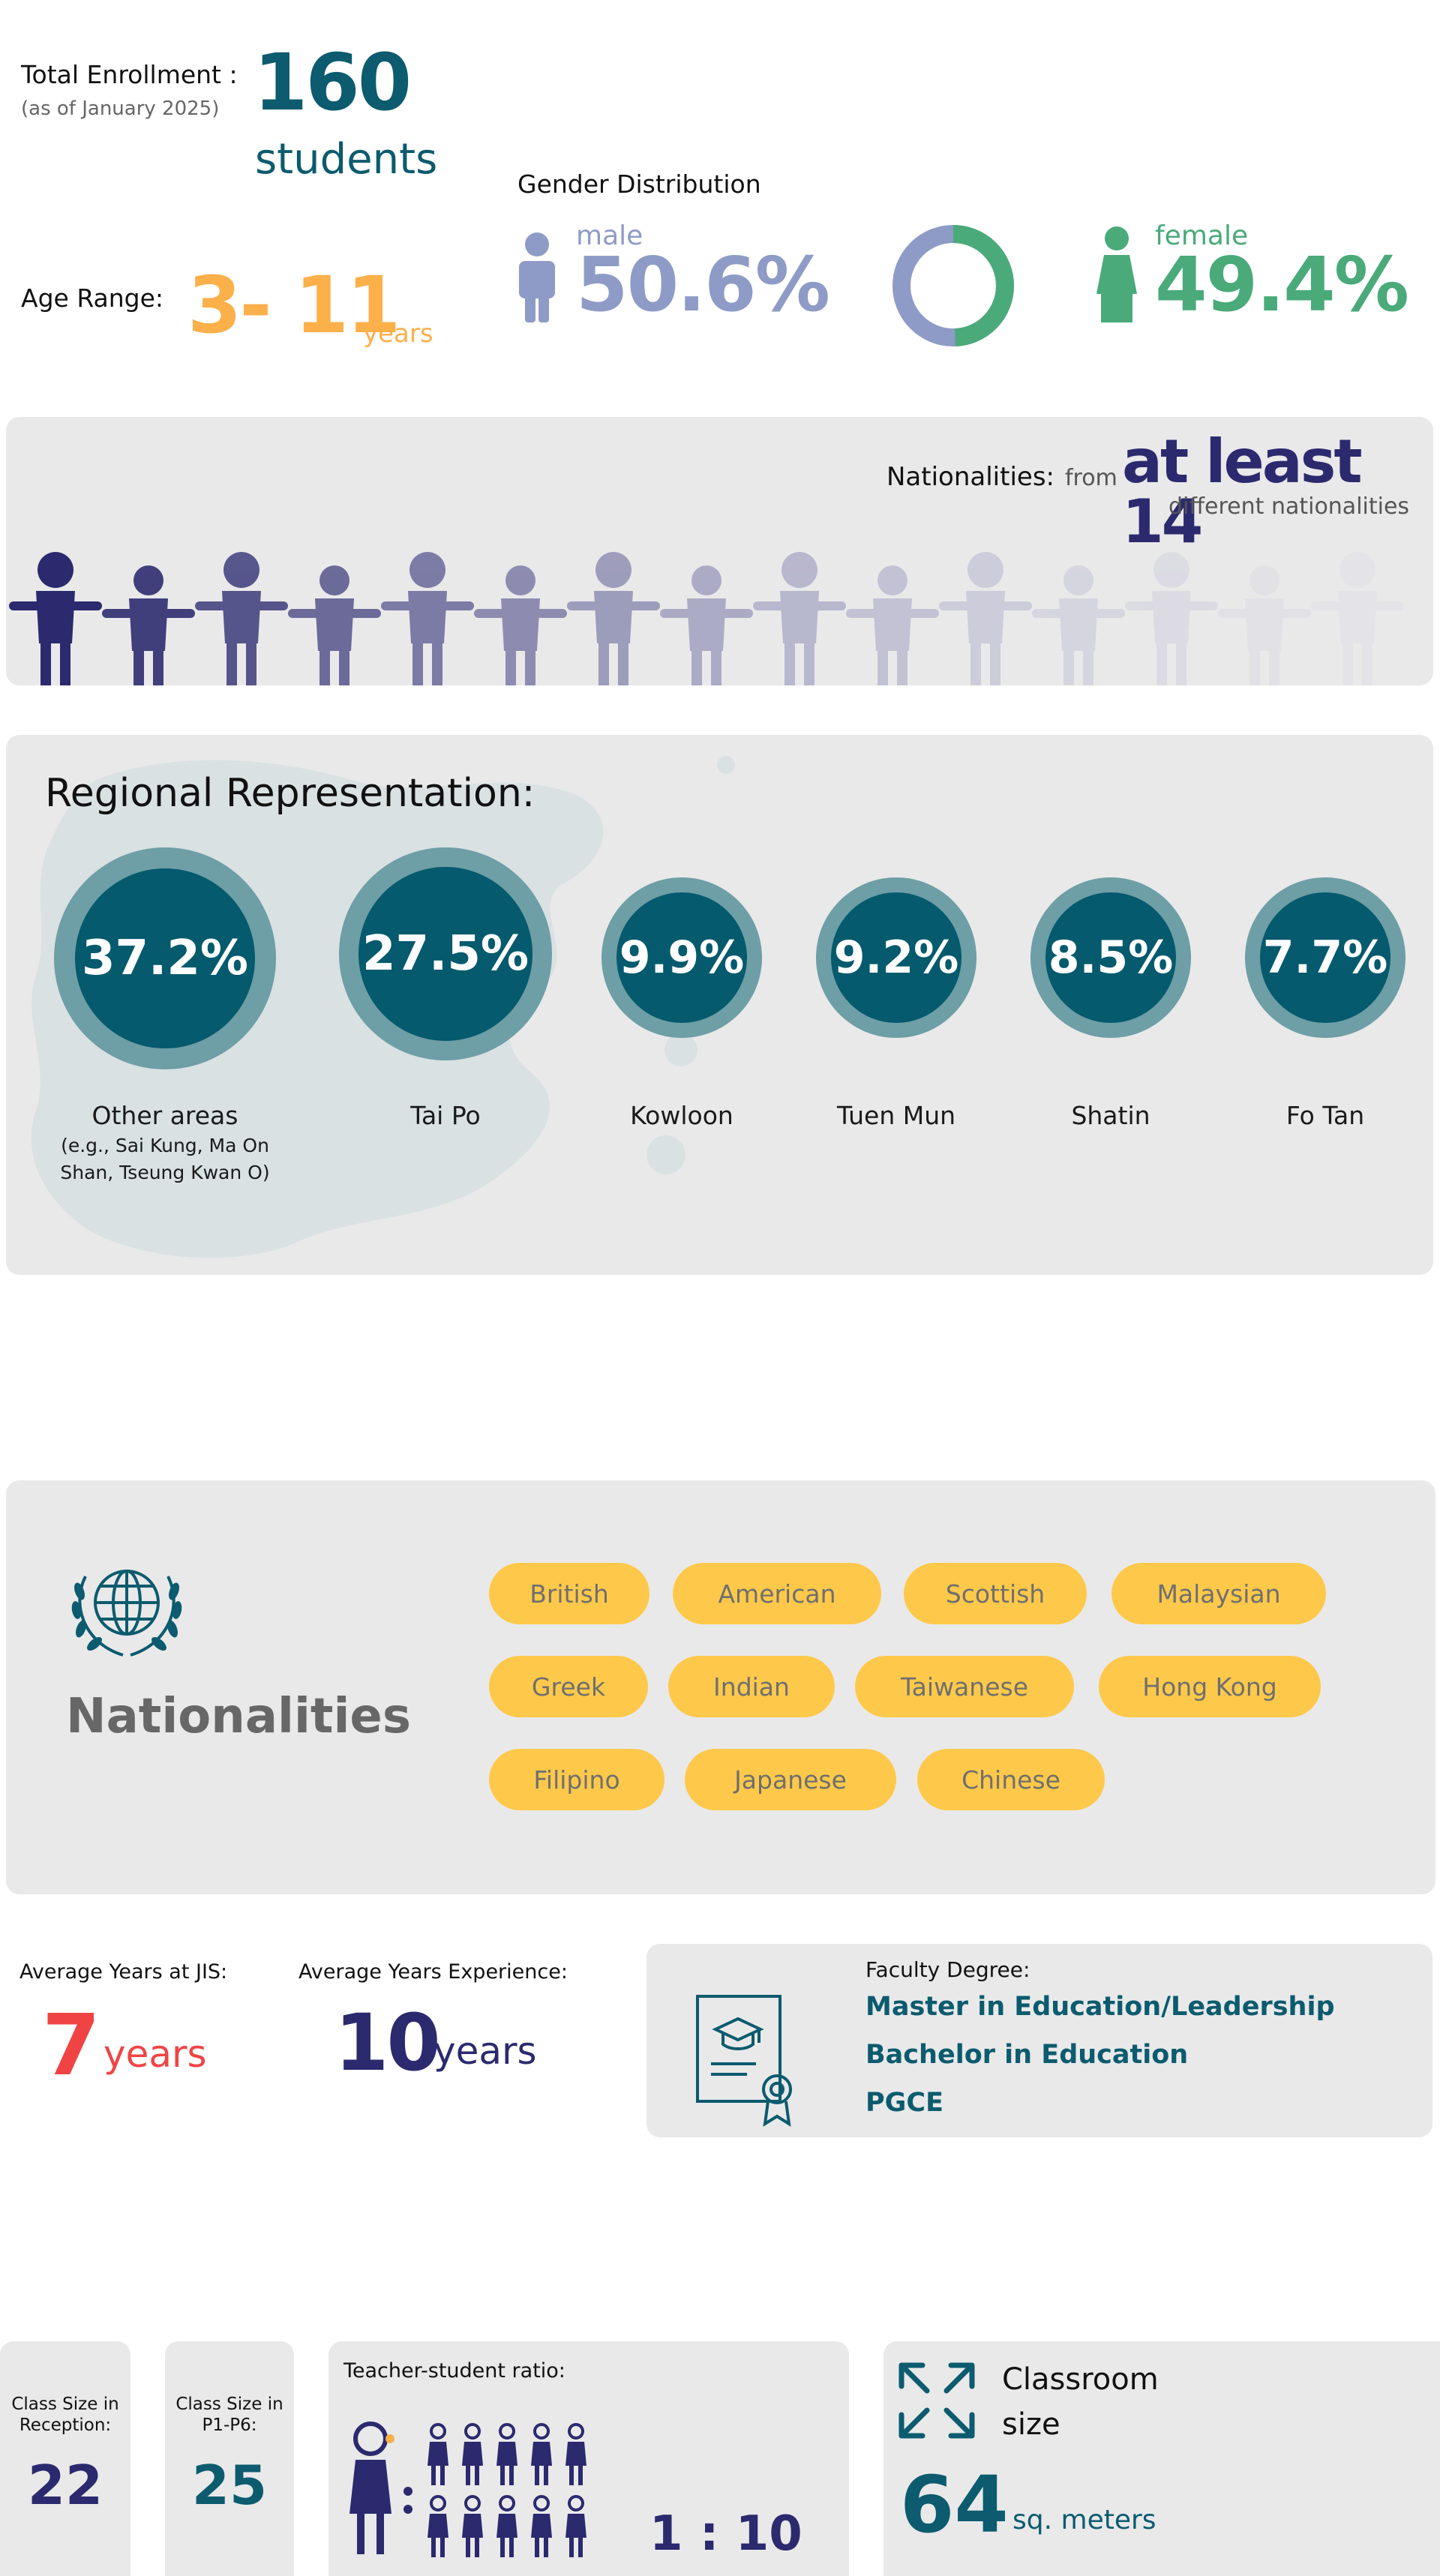 Image resolution: width=1440 pixels, height=2576 pixels. Describe the element at coordinates (1091, 478) in the screenshot. I see `nationalities-banner-from: from` at that location.